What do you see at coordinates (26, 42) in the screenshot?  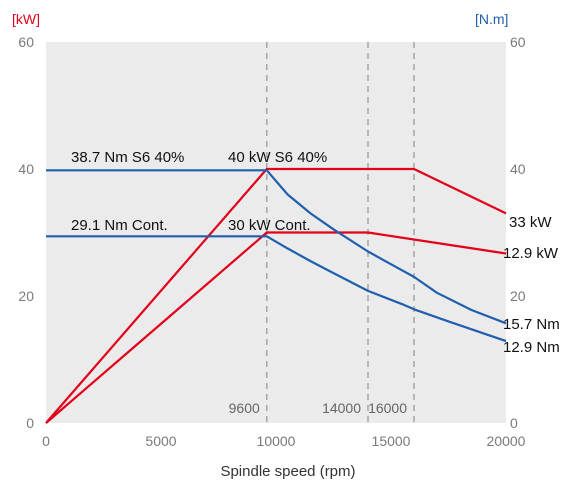 I see `left-y-tick-label: 60` at bounding box center [26, 42].